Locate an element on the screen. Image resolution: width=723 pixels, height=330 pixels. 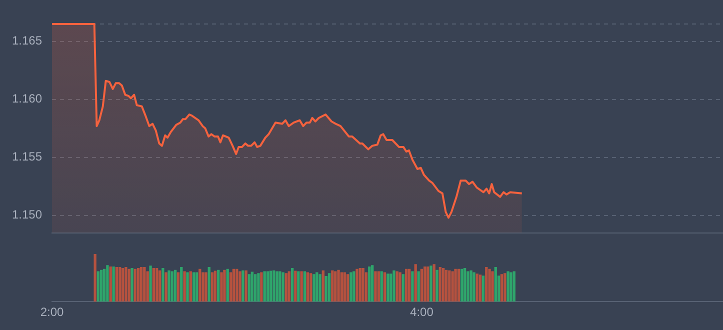
y-tick-label: 1.150 is located at coordinates (27, 215).